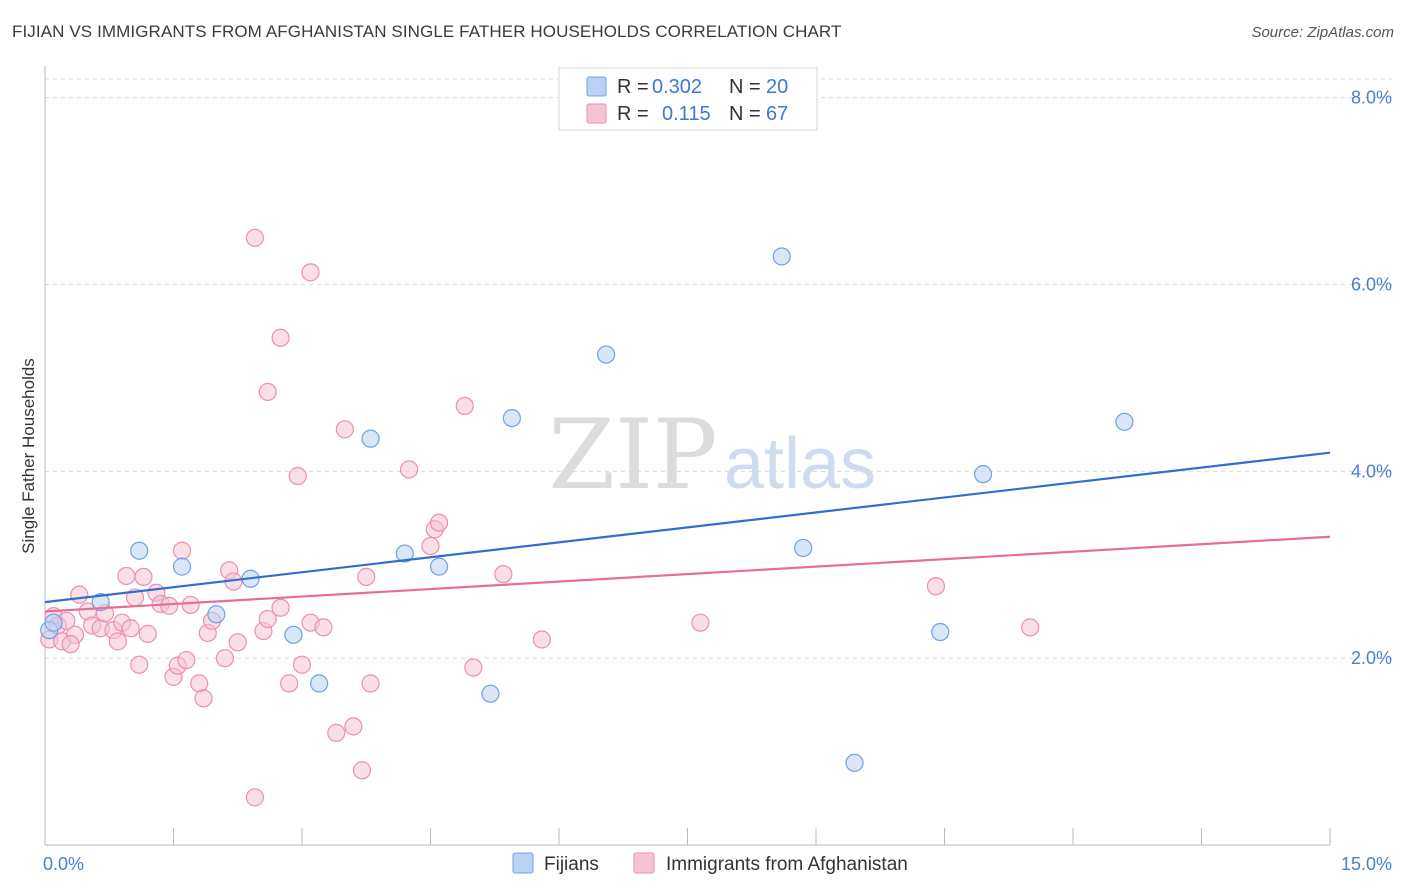 The image size is (1406, 892). What do you see at coordinates (1366, 864) in the screenshot?
I see `x-tick-label: 15.0%` at bounding box center [1366, 864].